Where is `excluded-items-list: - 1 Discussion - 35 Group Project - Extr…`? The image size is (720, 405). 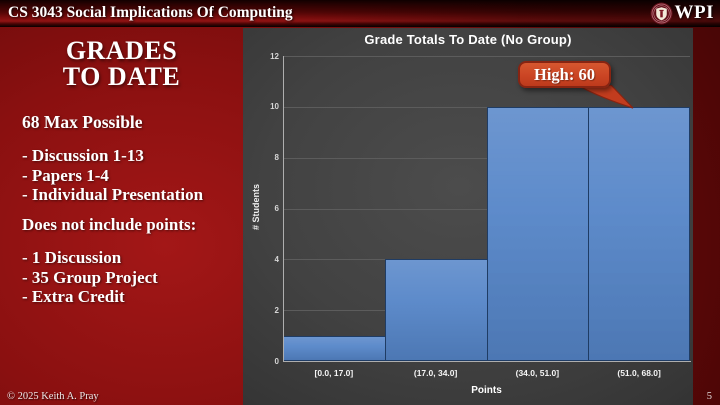 excluded-items-list: - 1 Discussion - 35 Group Project - Extr… is located at coordinates (132, 277).